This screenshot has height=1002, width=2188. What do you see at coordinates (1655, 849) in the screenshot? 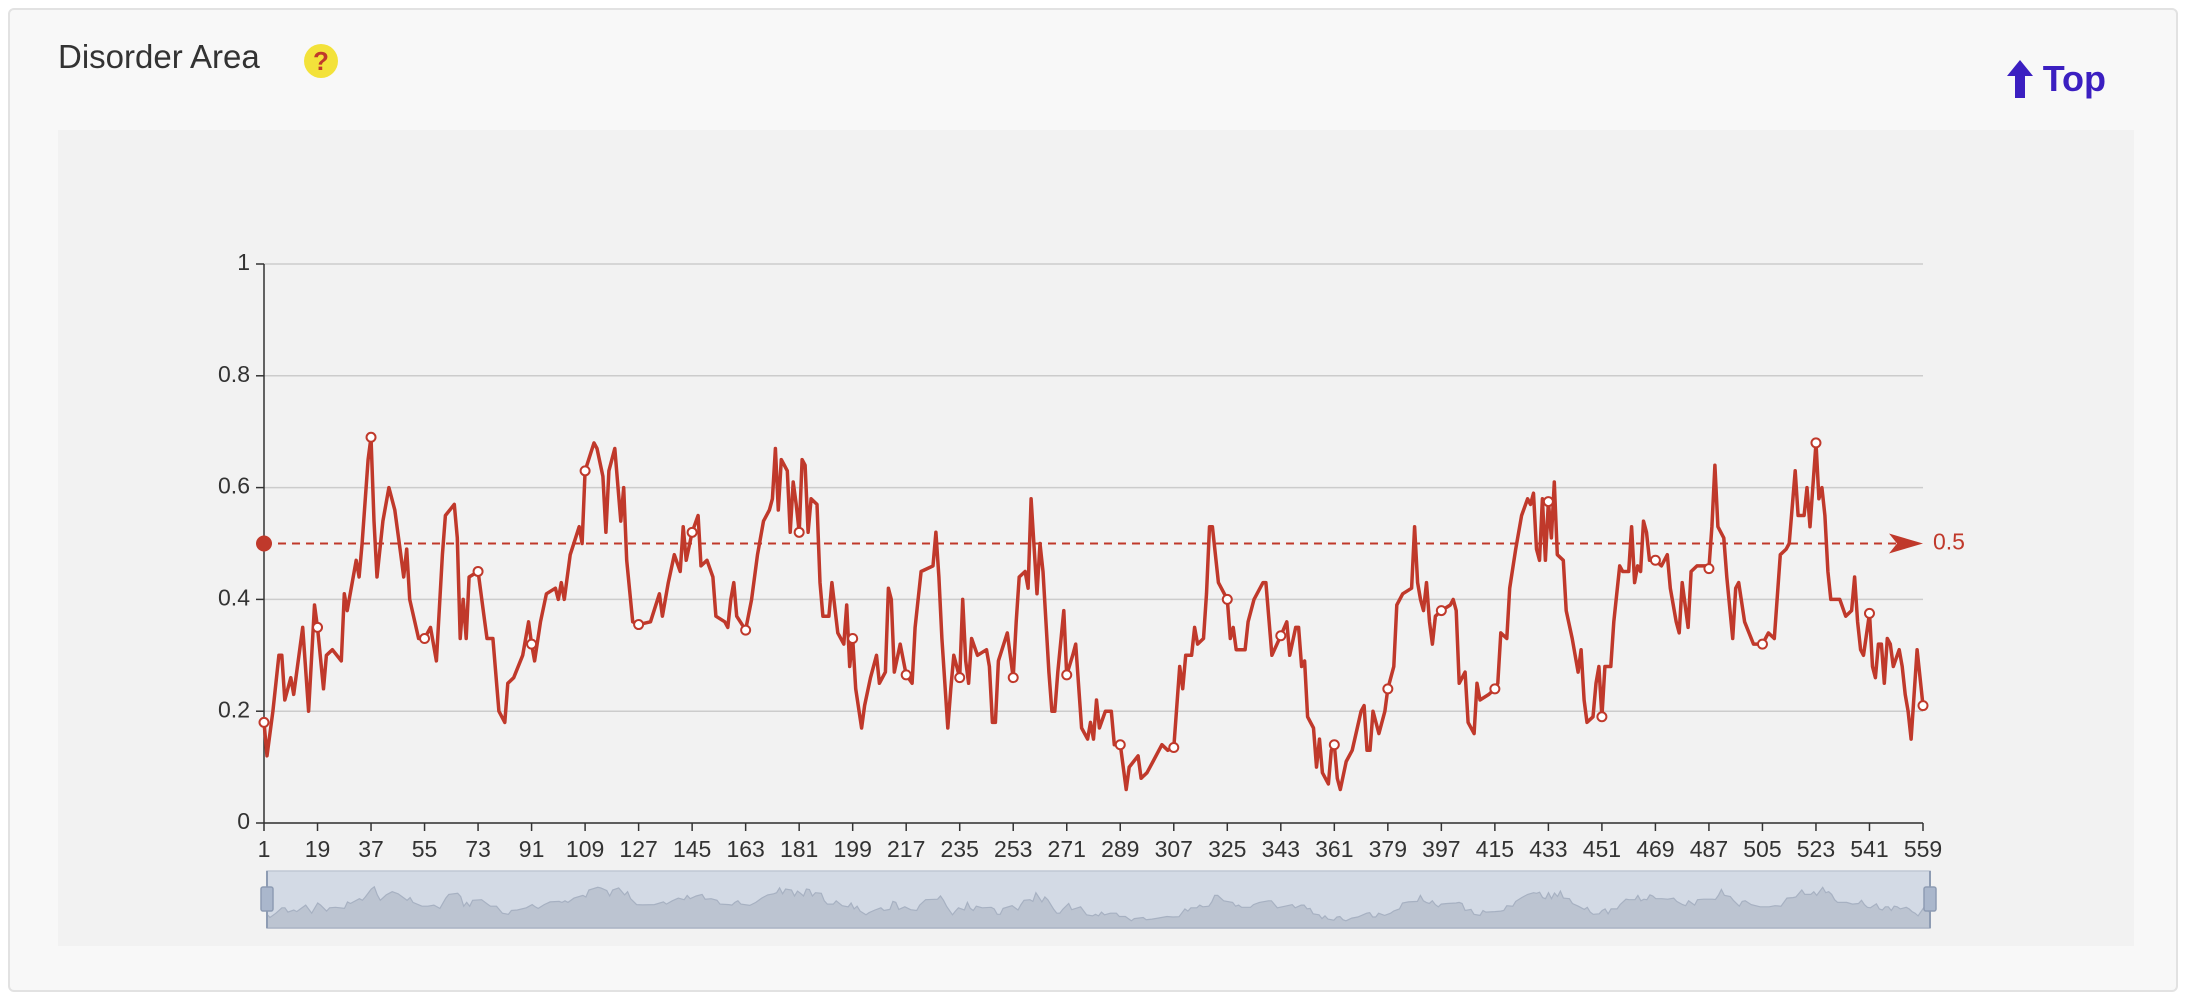
I see `x-tick-label: 469` at bounding box center [1655, 849].